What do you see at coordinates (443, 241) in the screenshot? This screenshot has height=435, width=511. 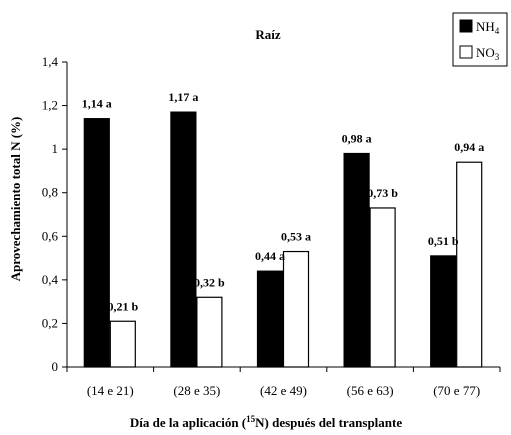 I see `data-label-nh4: 0,51 b` at bounding box center [443, 241].